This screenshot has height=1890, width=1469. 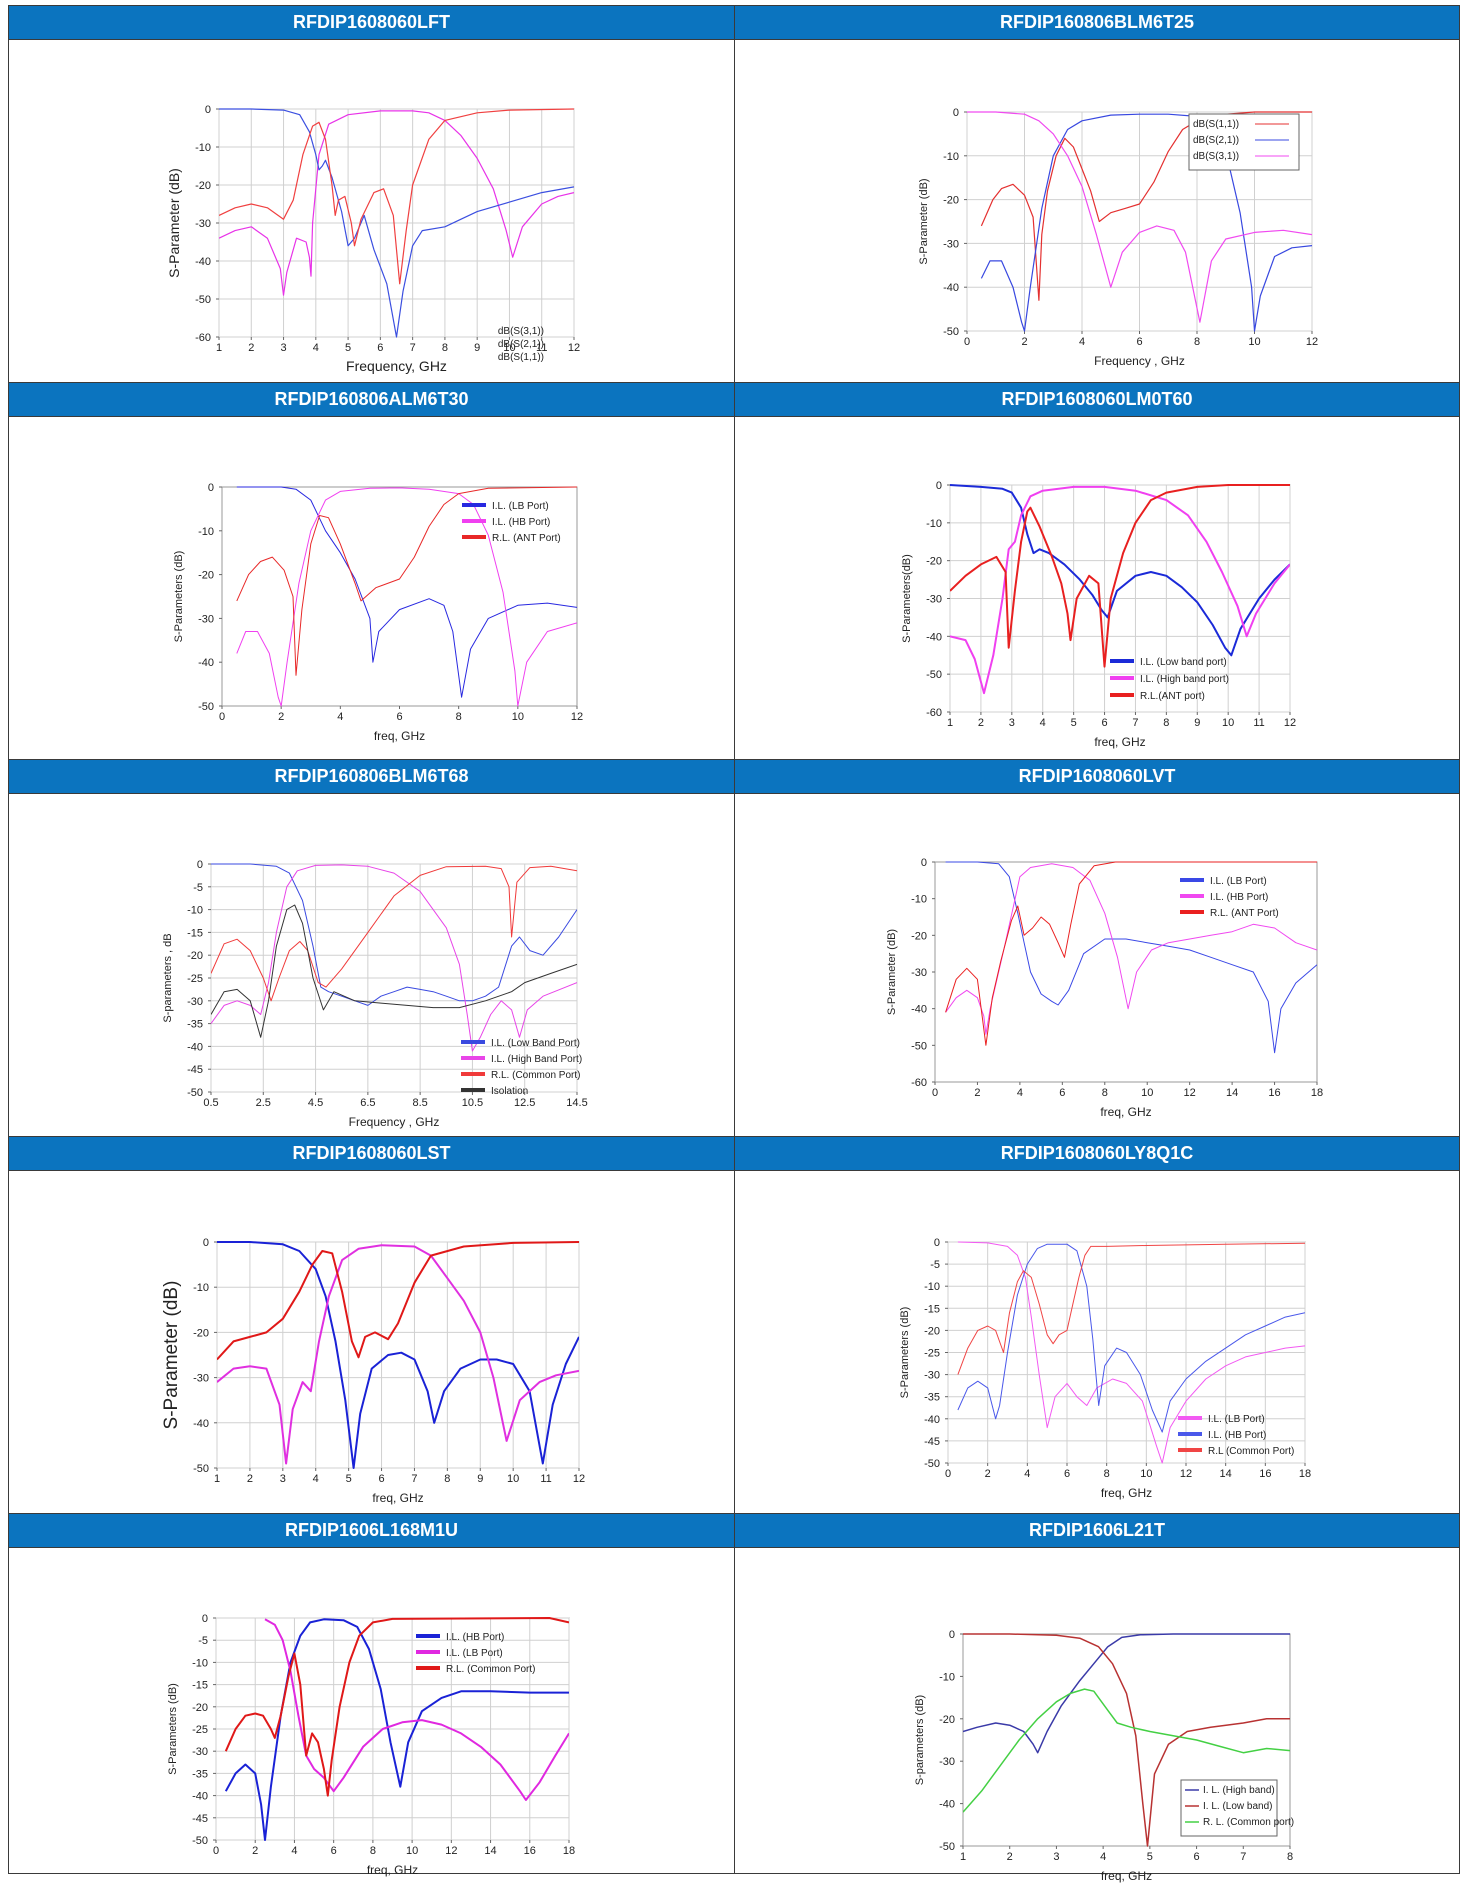 I want to click on plot-area, so click(x=399, y=596).